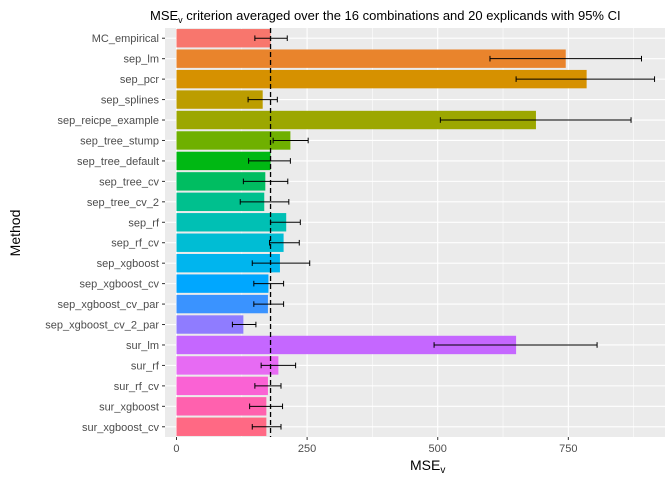  I want to click on bar-sep_tree_stump, so click(233, 140).